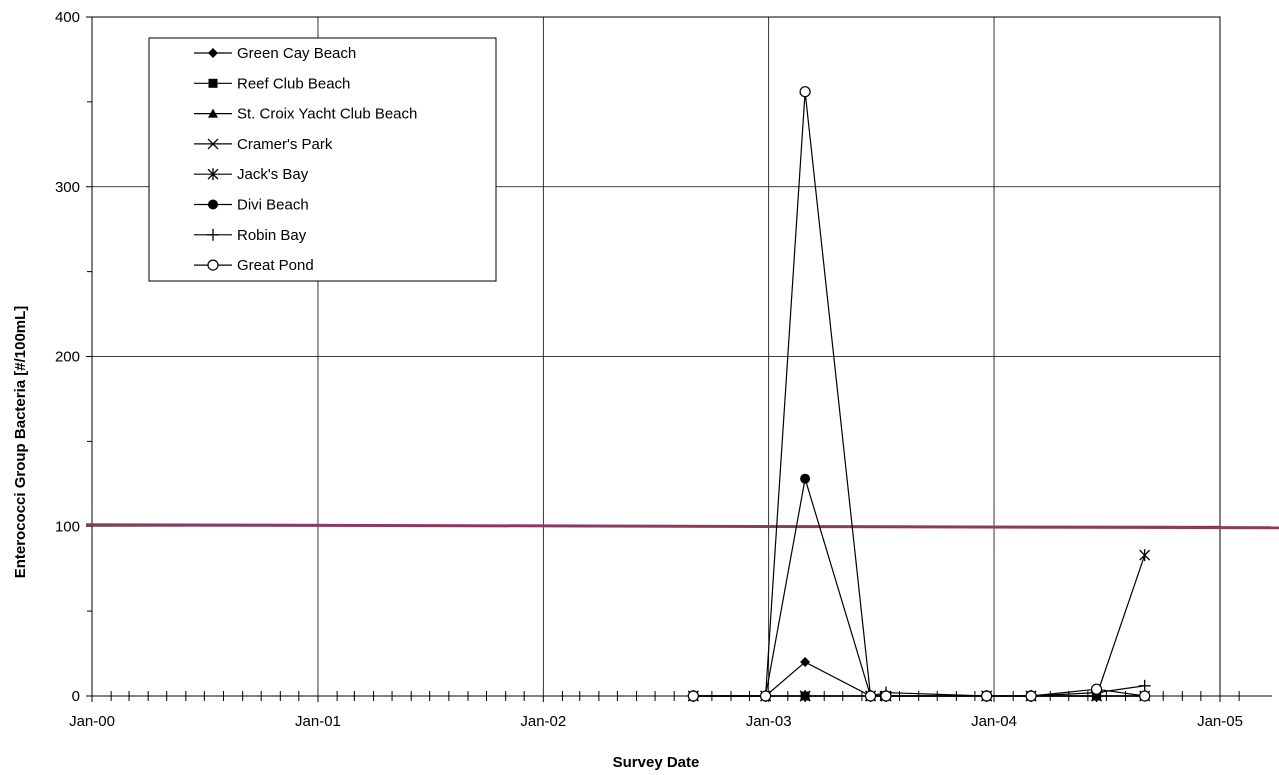 This screenshot has height=775, width=1279. Describe the element at coordinates (67, 17) in the screenshot. I see `y-tick-label: 400` at that location.